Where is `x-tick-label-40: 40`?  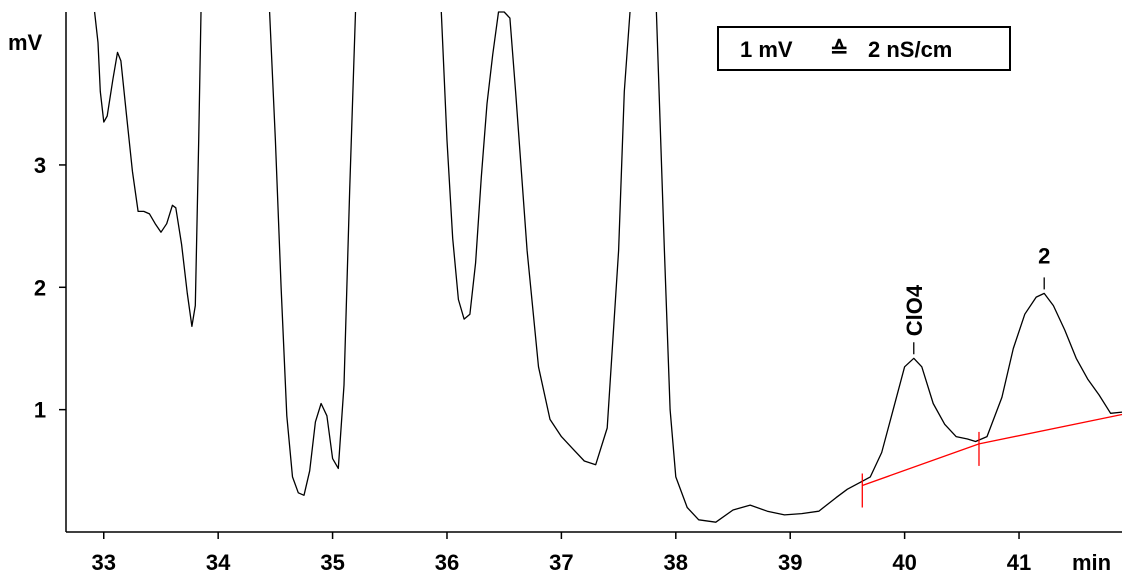
x-tick-label-40: 40 is located at coordinates (904, 562).